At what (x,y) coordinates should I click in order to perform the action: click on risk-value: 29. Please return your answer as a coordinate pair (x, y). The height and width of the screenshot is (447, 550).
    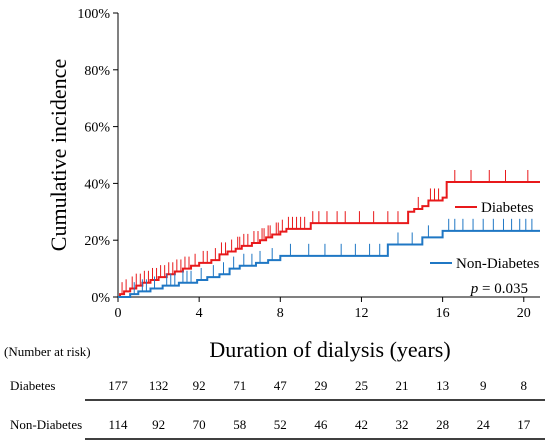
    Looking at the image, I should click on (320, 385).